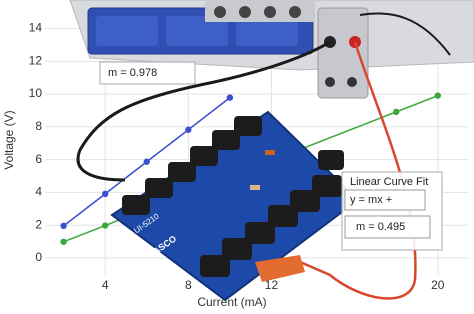  Describe the element at coordinates (38, 126) in the screenshot. I see `y-tick-label: 8` at that location.